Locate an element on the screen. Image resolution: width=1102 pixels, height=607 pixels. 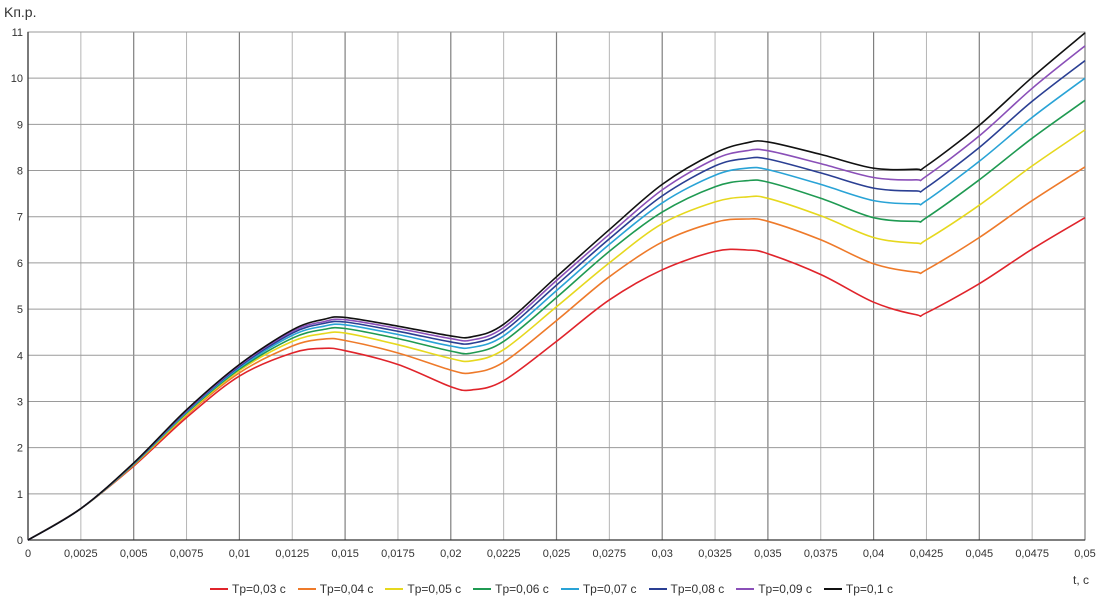
y-tick-label: 7 is located at coordinates (20, 218).